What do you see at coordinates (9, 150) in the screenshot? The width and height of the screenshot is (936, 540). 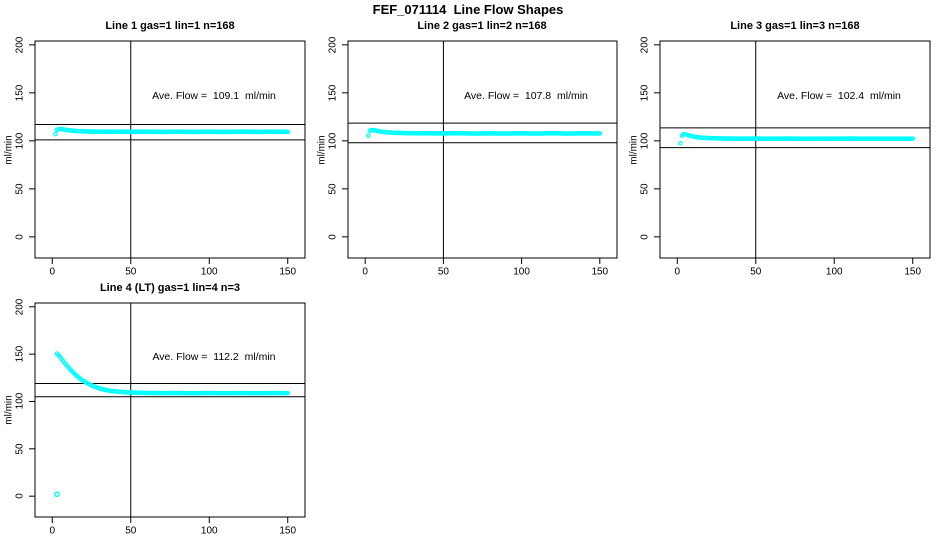 I see `panel-1-y-axis-label: ml/min` at bounding box center [9, 150].